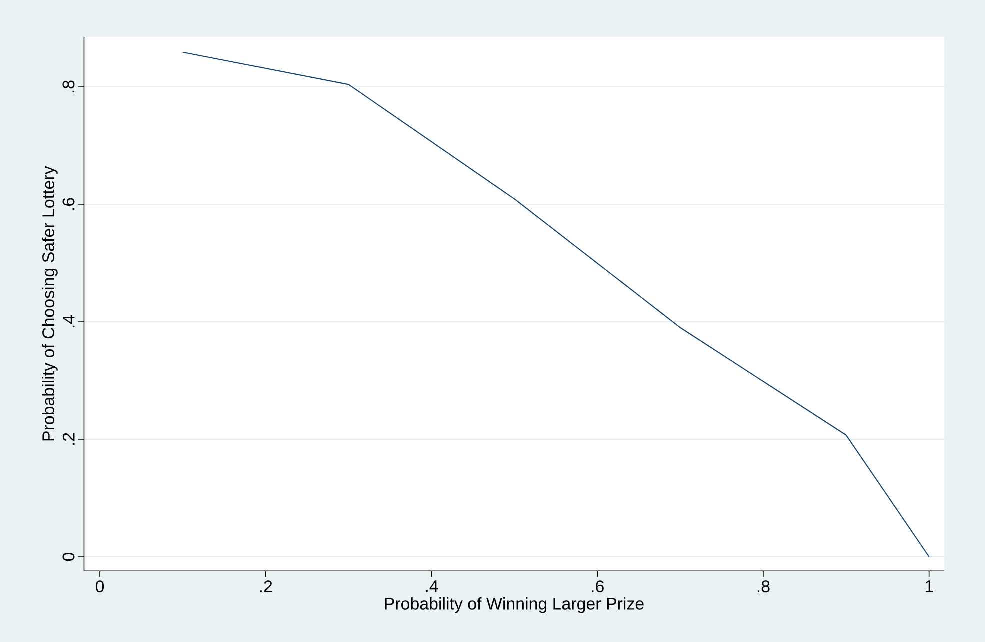 The height and width of the screenshot is (642, 985). Describe the element at coordinates (598, 586) in the screenshot. I see `x-tick-label: .6` at that location.